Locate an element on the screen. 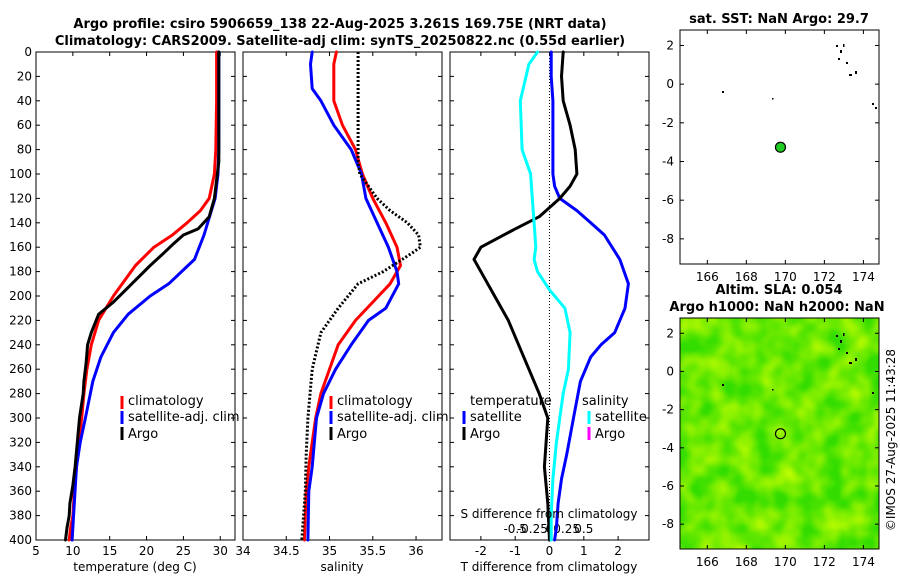  xtick-label: 2 is located at coordinates (618, 551).